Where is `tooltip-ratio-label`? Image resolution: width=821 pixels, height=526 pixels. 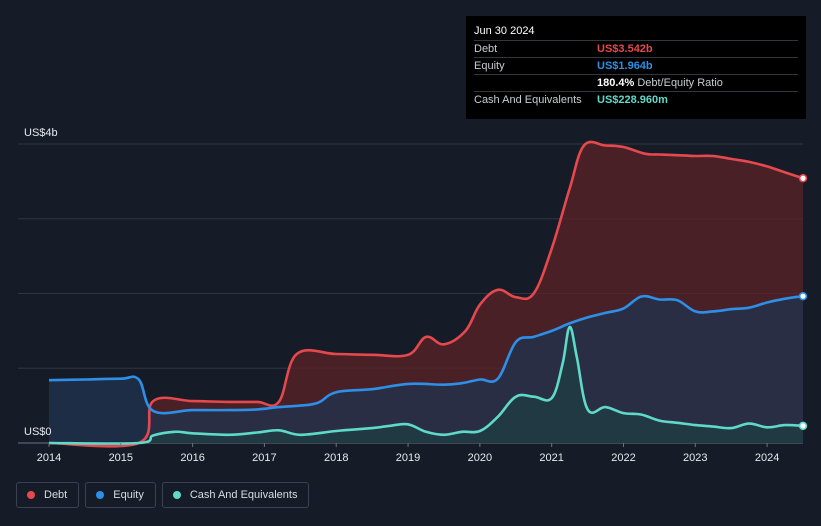 tooltip-ratio-label is located at coordinates (535, 83).